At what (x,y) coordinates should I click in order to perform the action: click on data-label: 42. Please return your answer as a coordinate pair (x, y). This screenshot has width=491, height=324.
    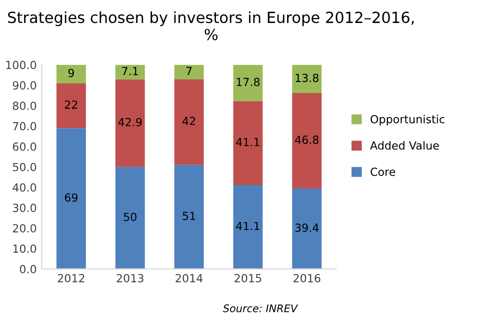
    Looking at the image, I should click on (188, 121).